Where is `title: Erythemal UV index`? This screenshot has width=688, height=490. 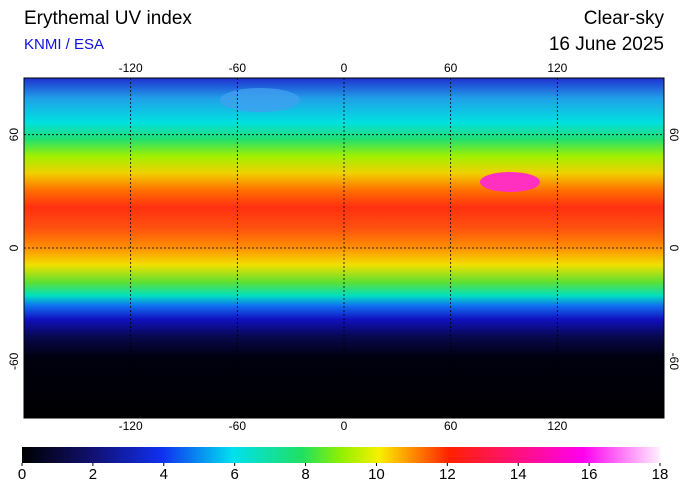 title: Erythemal UV index is located at coordinates (108, 18).